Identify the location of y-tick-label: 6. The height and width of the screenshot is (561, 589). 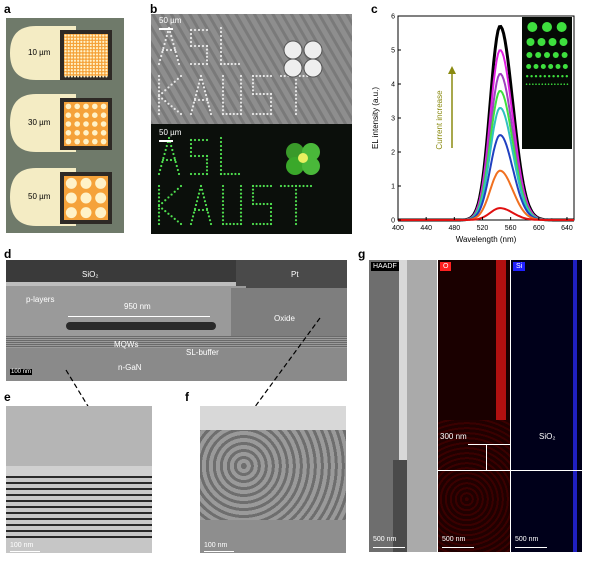
(393, 17).